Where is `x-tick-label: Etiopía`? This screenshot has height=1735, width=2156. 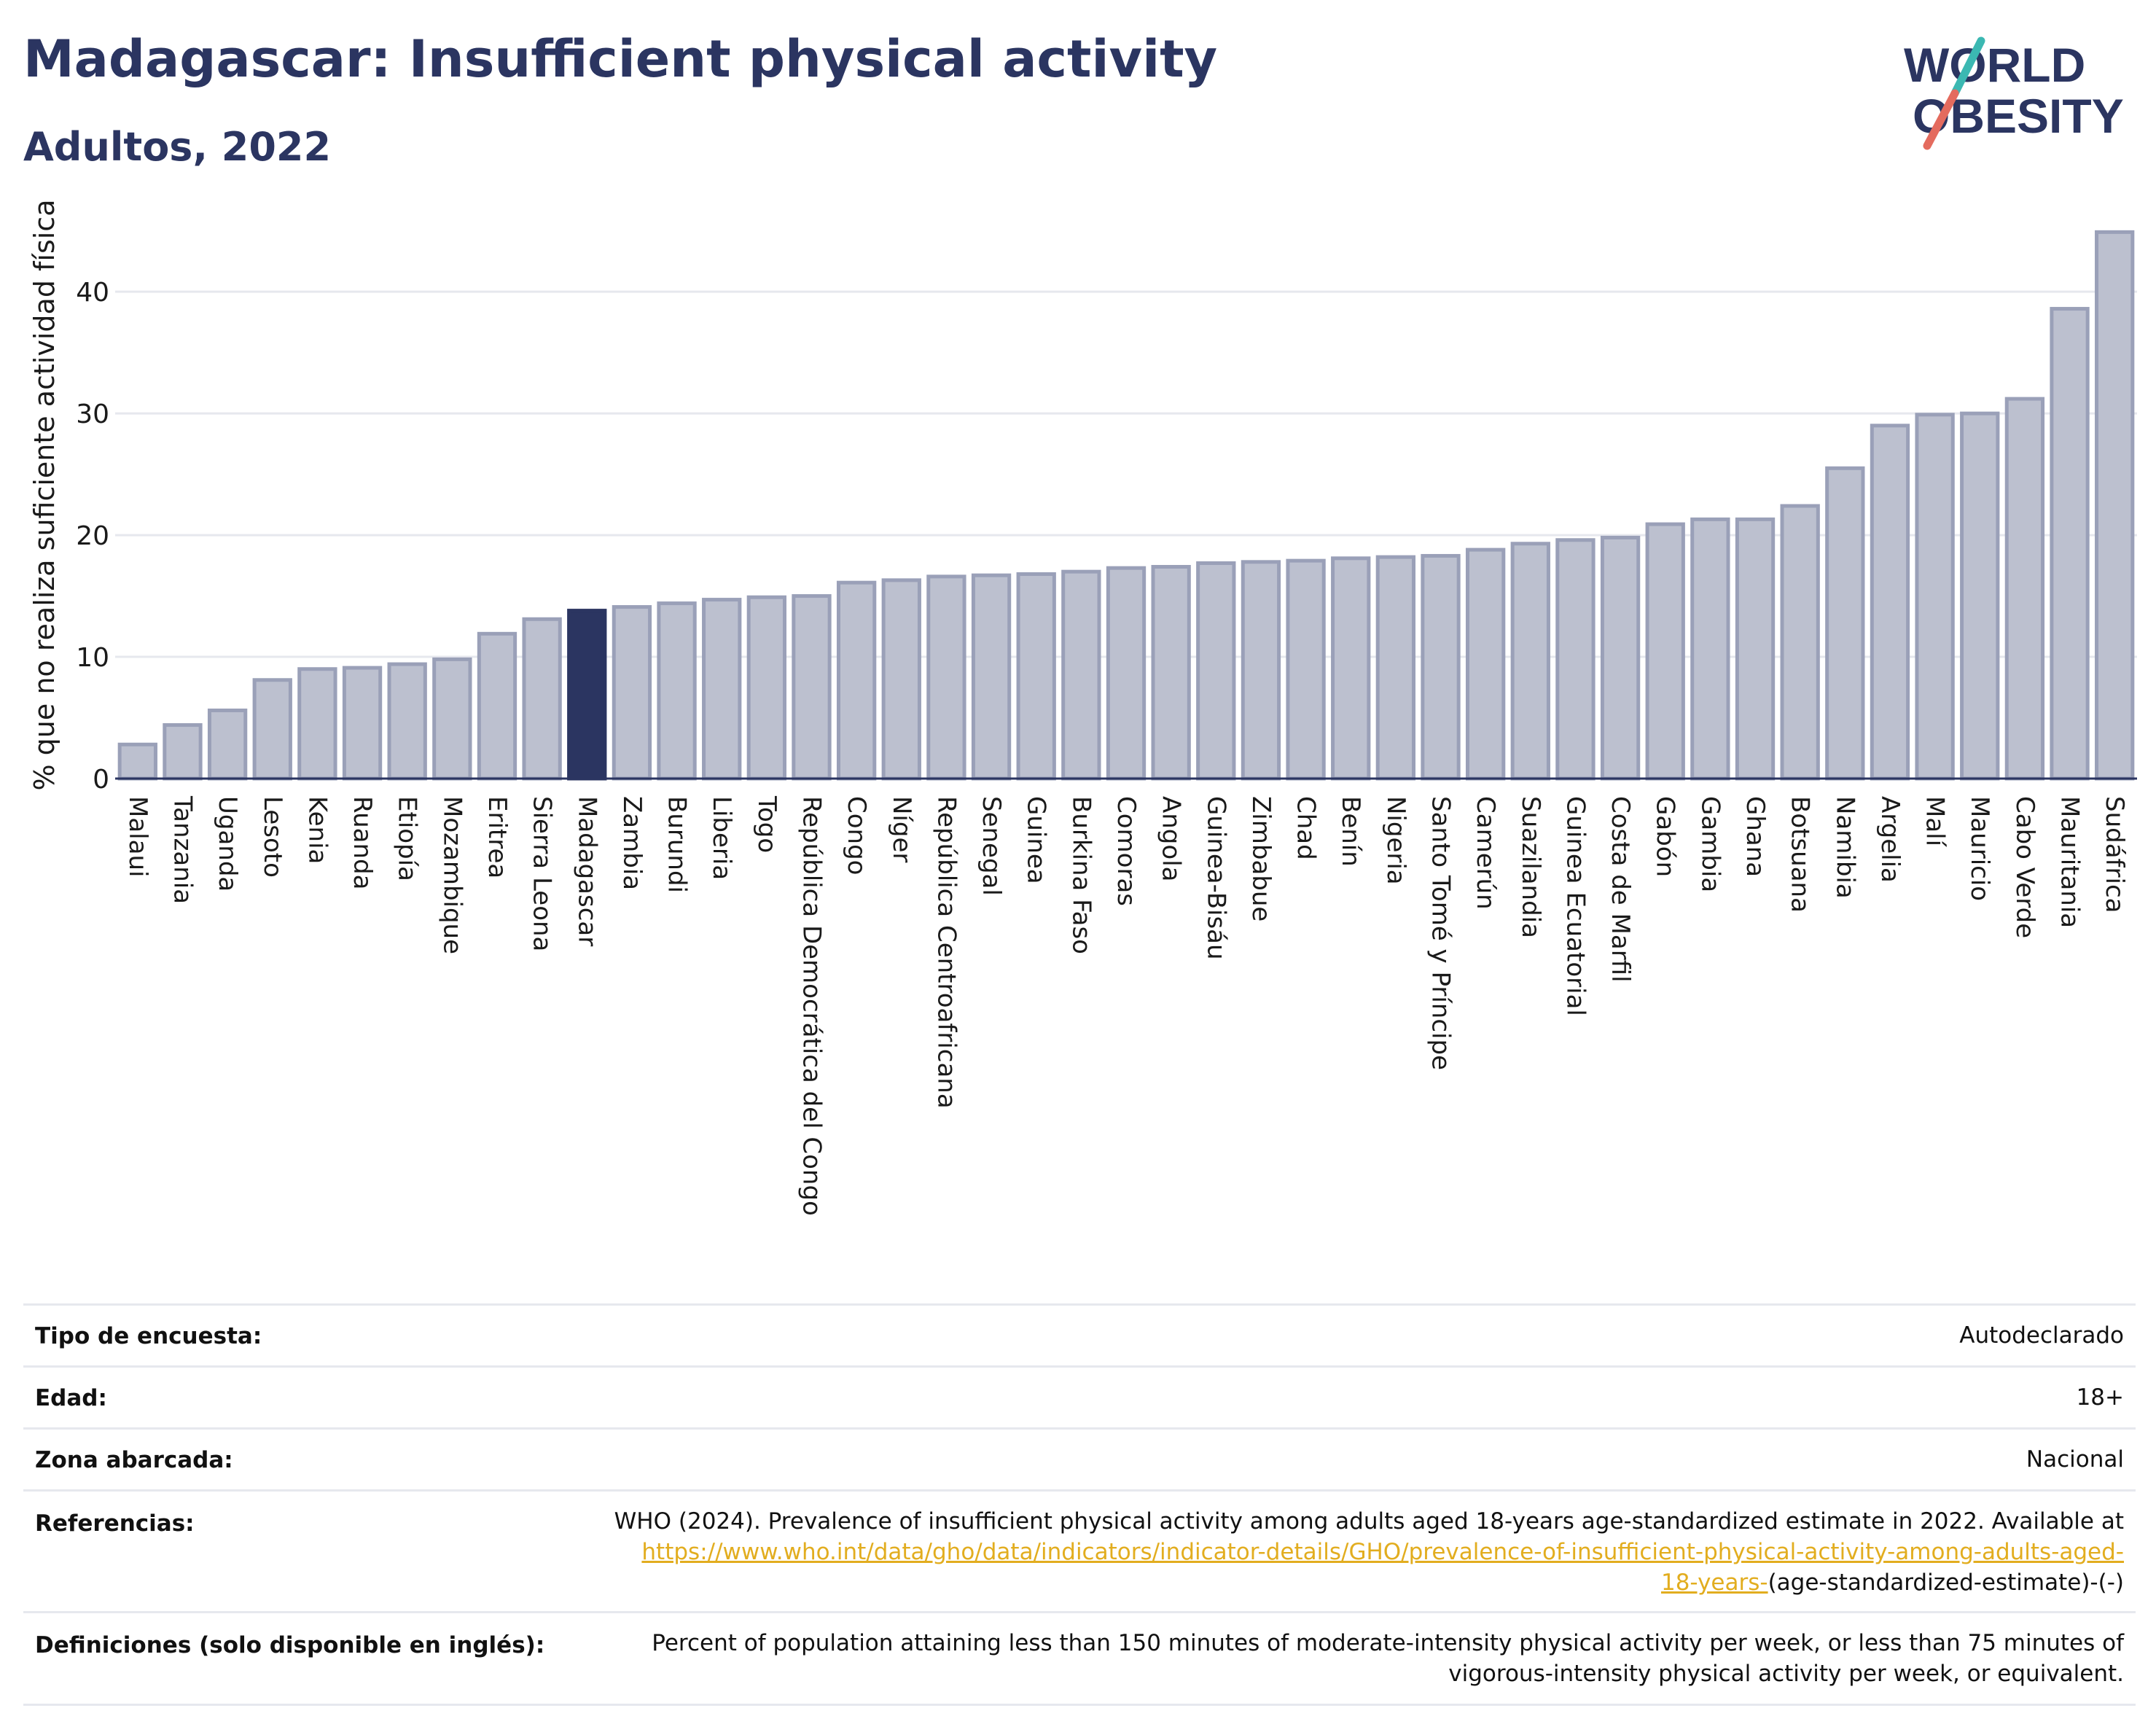 x-tick-label: Etiopía is located at coordinates (408, 838).